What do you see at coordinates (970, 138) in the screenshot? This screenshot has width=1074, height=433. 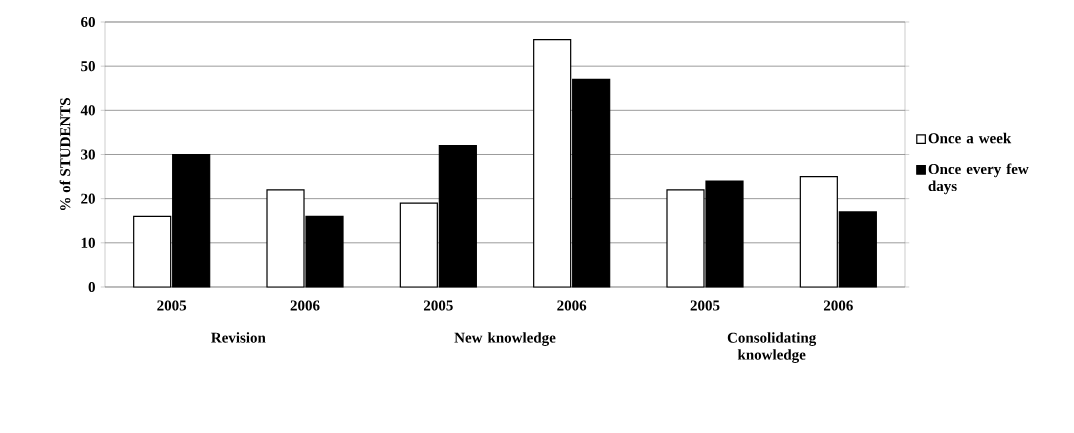 I see `legend-label: Once a week` at bounding box center [970, 138].